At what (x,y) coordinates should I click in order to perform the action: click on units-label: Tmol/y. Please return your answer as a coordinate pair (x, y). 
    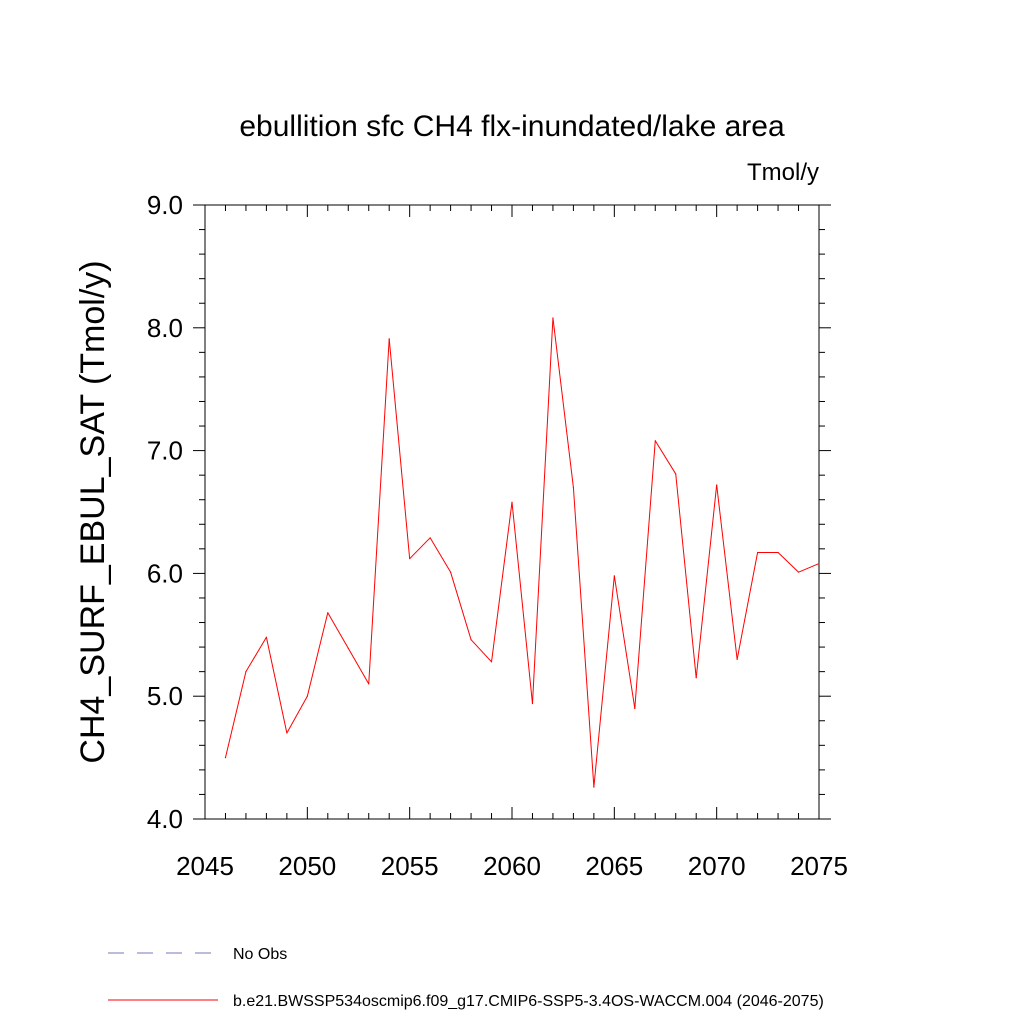
    Looking at the image, I should click on (783, 172).